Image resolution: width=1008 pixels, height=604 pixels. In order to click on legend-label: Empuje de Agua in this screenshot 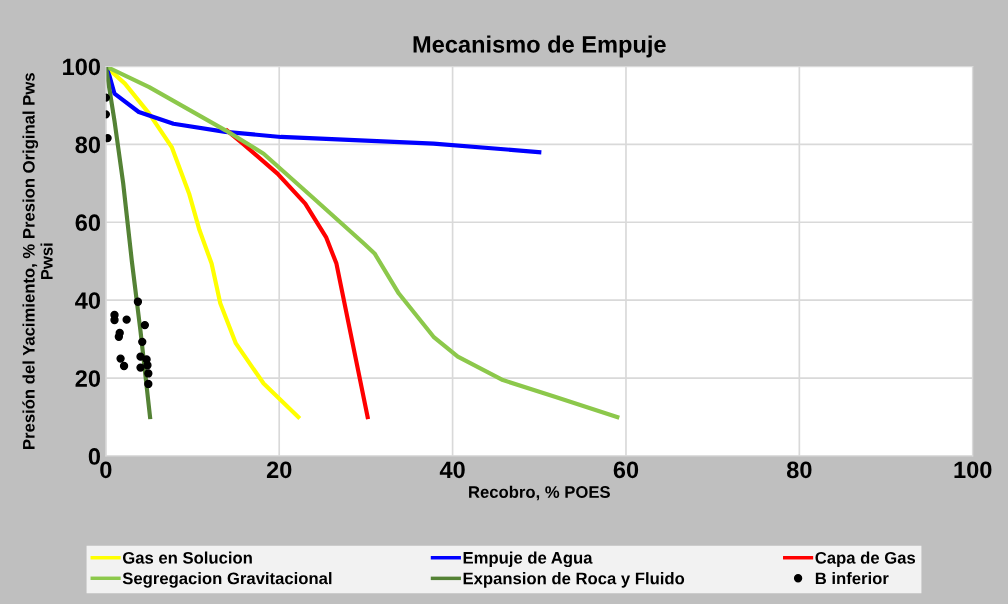, I will do `click(528, 559)`.